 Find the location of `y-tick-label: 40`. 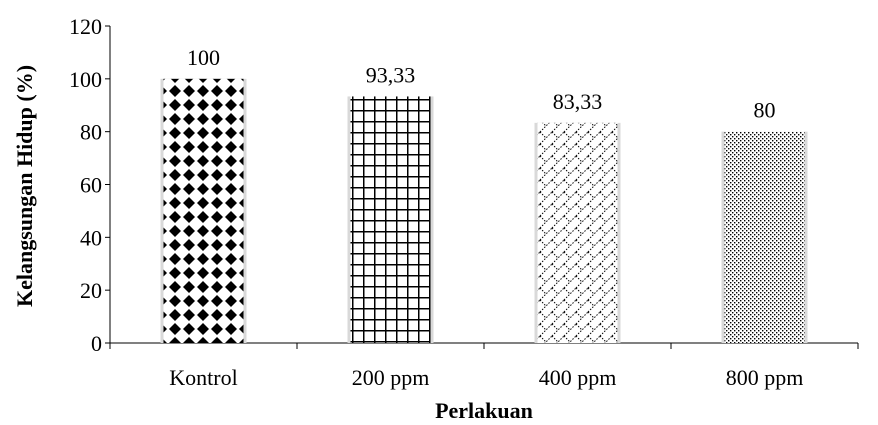

y-tick-label: 40 is located at coordinates (91, 237).